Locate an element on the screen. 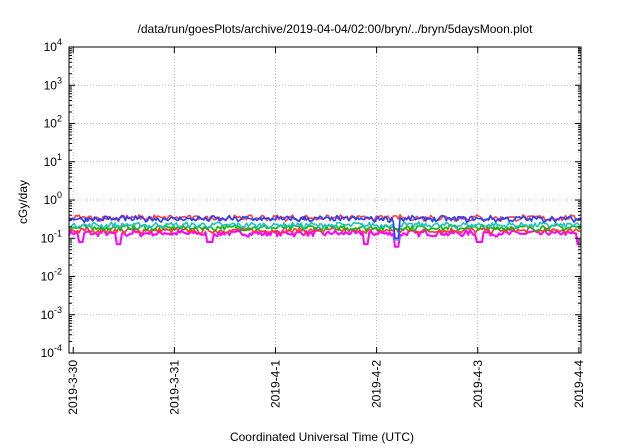 This screenshot has height=448, width=640. x-tick-label: 2019-4-3 is located at coordinates (478, 384).